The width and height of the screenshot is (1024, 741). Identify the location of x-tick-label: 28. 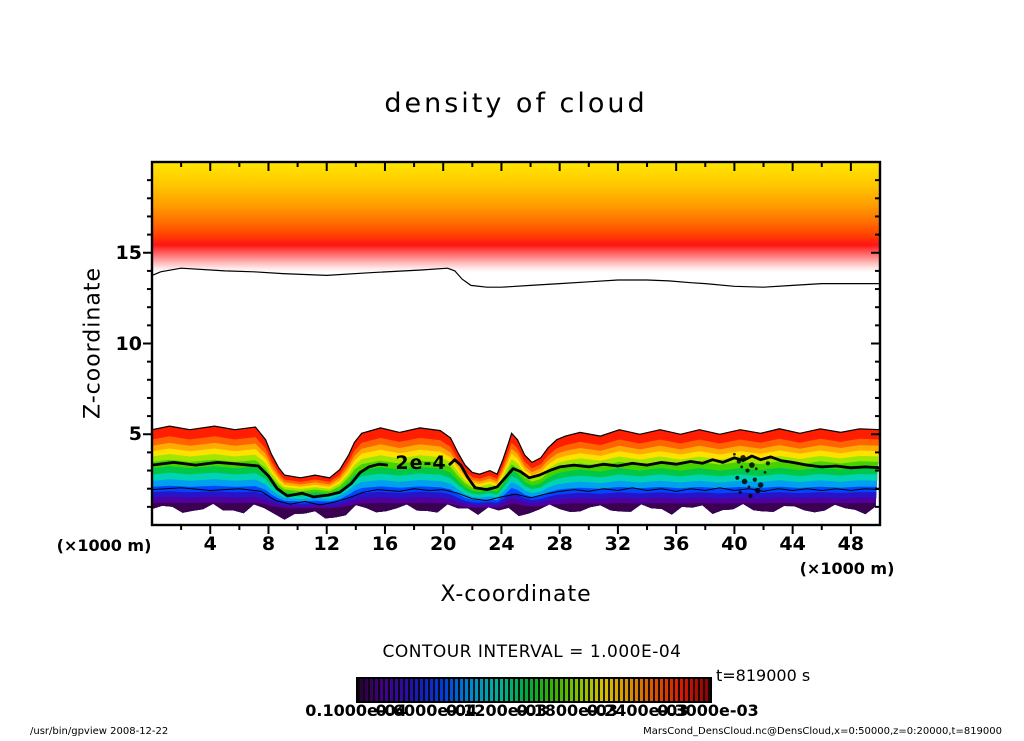
(559, 544).